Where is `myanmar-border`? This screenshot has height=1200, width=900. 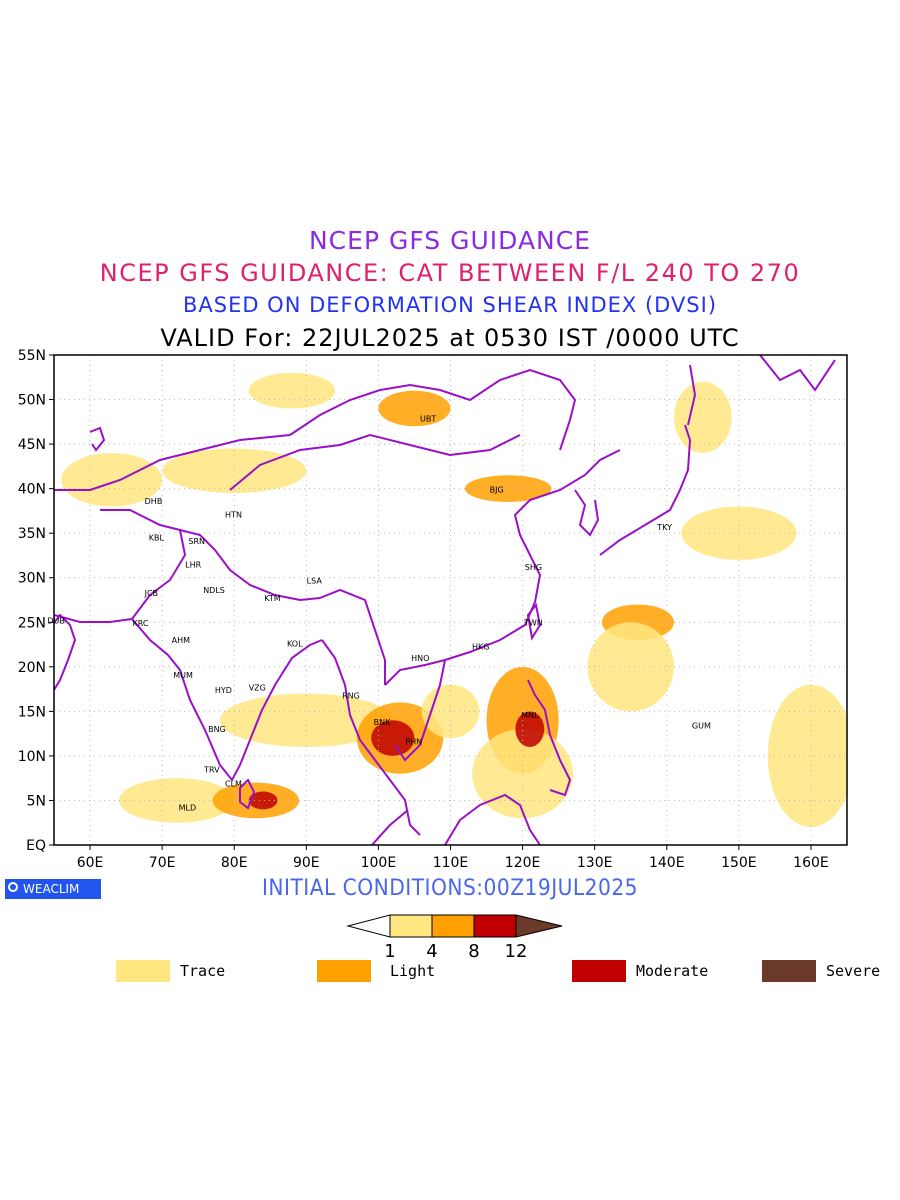
myanmar-border is located at coordinates (352, 636).